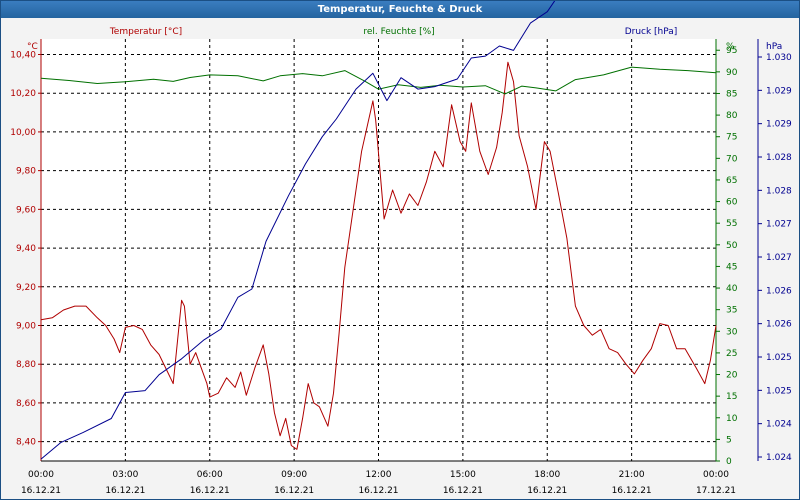  I want to click on right1-tick-label: 15, so click(731, 397).